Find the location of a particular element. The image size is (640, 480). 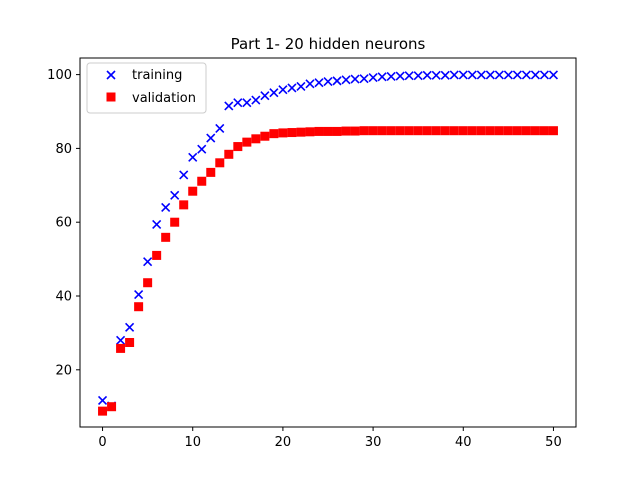

chart-title: Part 1- 20 hidden neurons is located at coordinates (328, 44).